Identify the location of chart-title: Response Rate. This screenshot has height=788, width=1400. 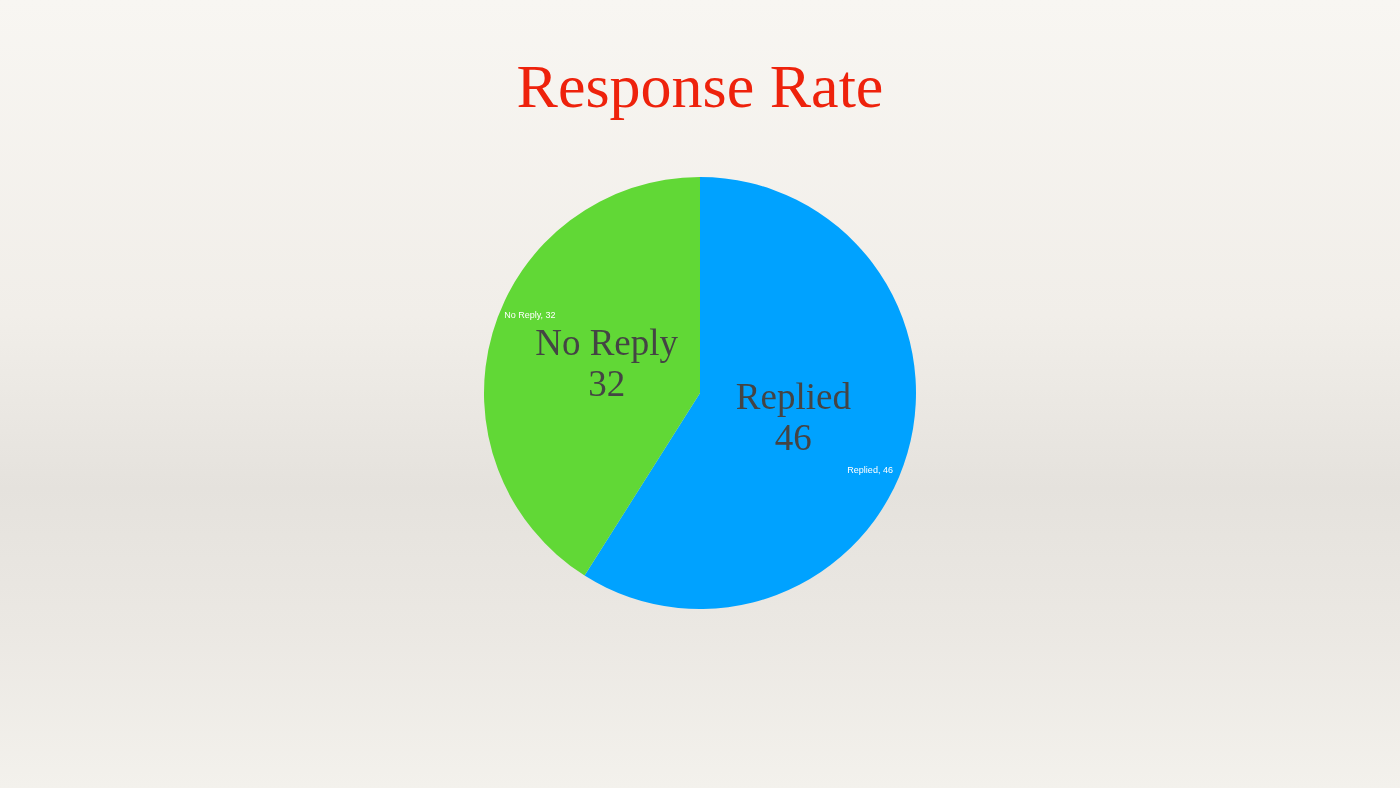
(700, 86).